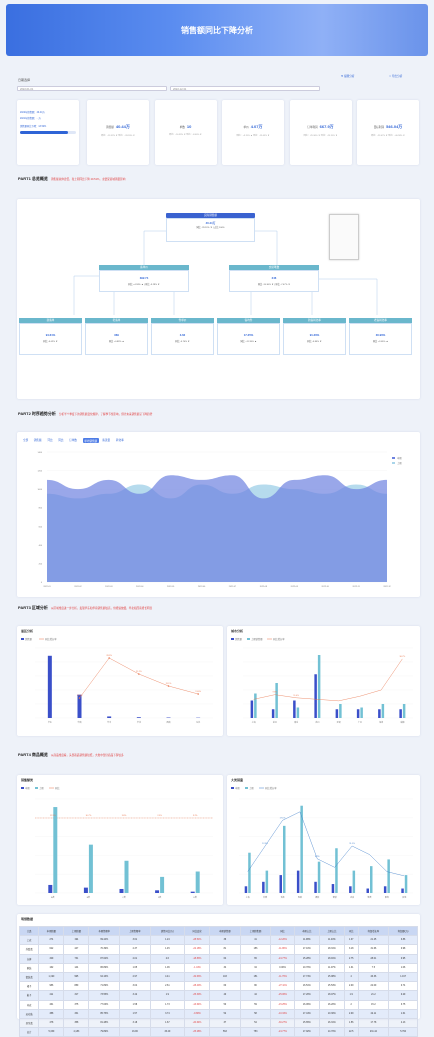  Describe the element at coordinates (167, 1004) in the screenshot. I see `table-cell: 1.73` at that location.